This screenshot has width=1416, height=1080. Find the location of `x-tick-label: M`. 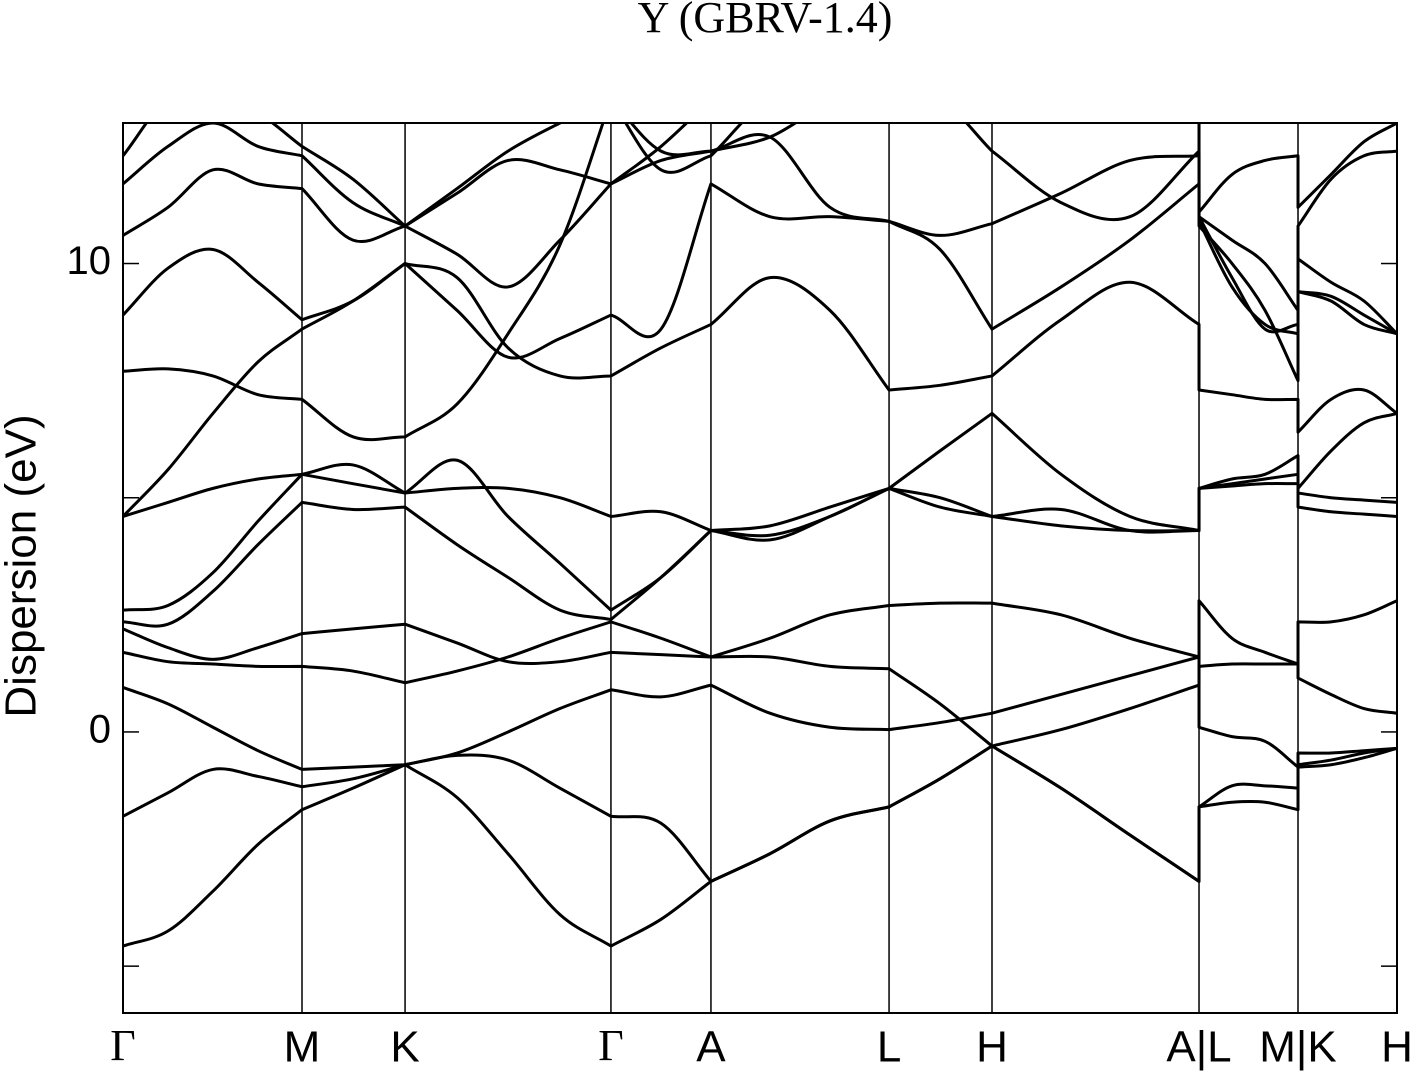

x-tick-label: M is located at coordinates (302, 1047).